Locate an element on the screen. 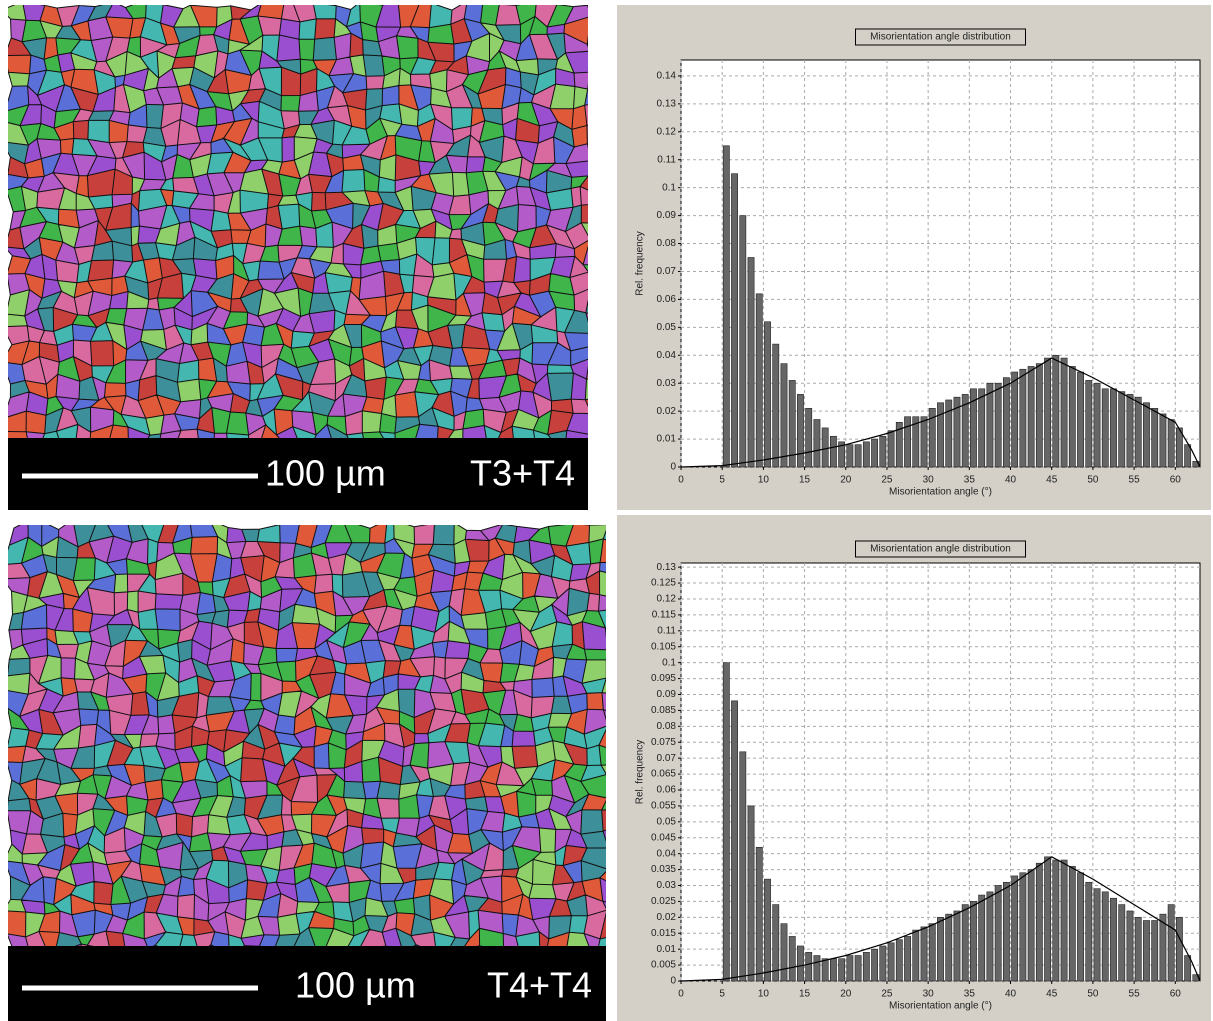  x-axis-label: Misorientation angle (°) is located at coordinates (940, 492).